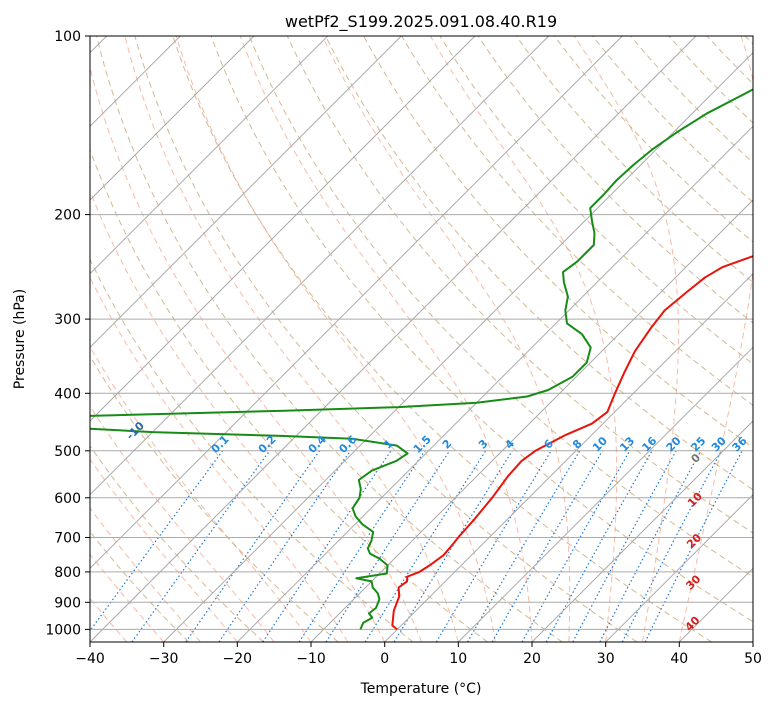 Image resolution: width=775 pixels, height=708 pixels. I want to click on x-tick-label: −20, so click(238, 659).